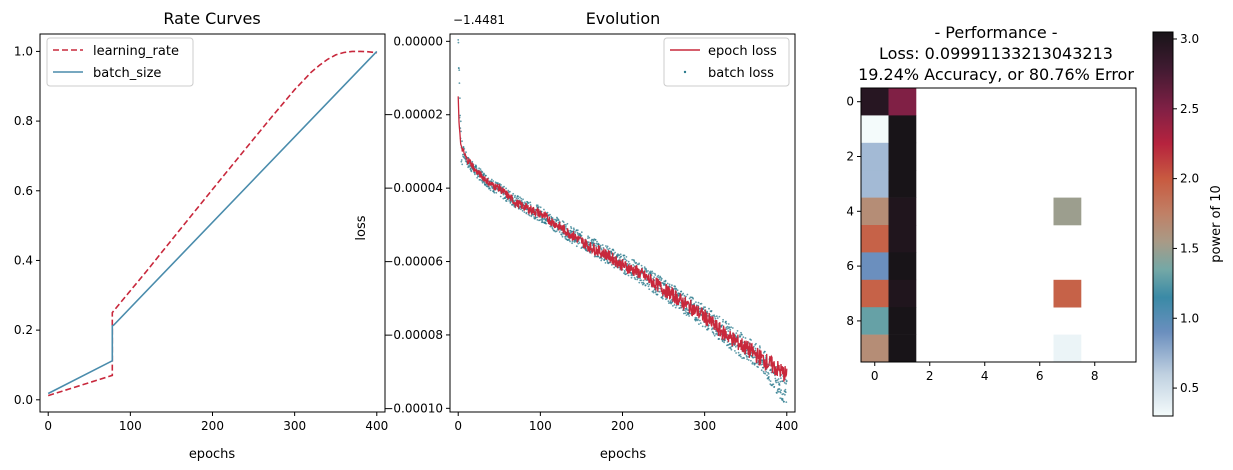 This screenshot has height=470, width=1233. Describe the element at coordinates (23, 121) in the screenshot. I see `y-tick-label: 0.8` at that location.